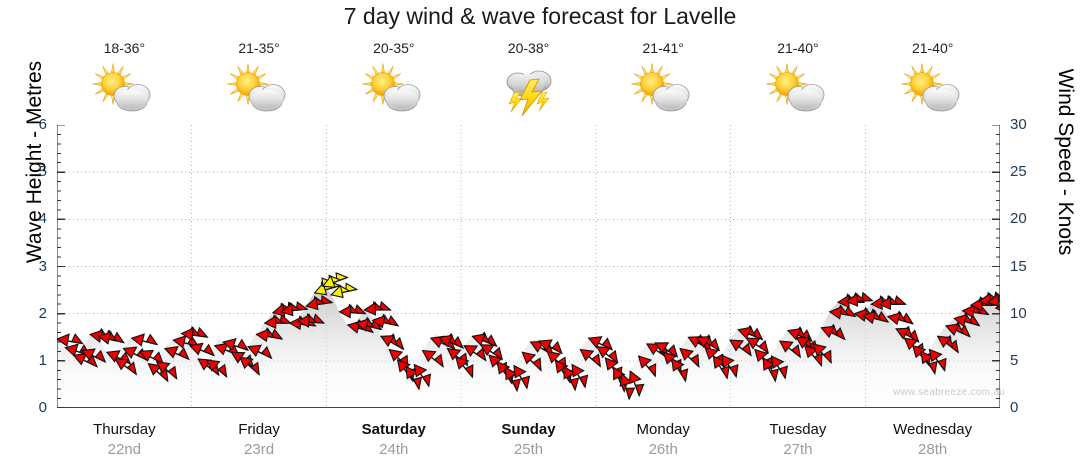 This screenshot has width=1080, height=475. What do you see at coordinates (798, 429) in the screenshot?
I see `day-name: Tuesday` at bounding box center [798, 429].